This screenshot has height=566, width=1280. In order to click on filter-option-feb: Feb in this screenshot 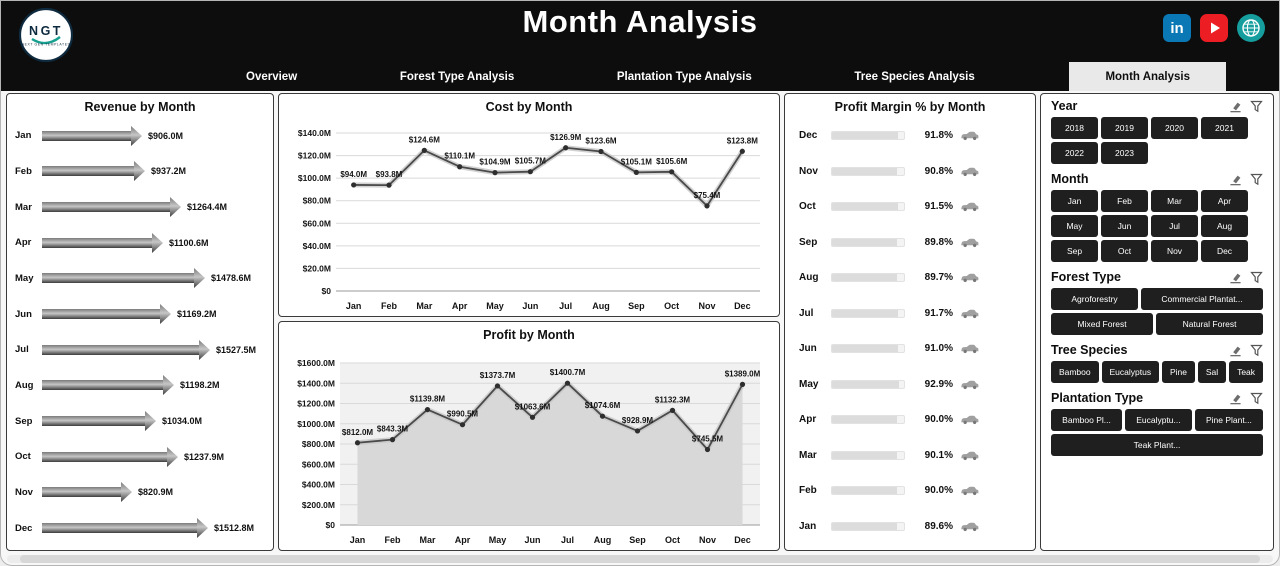, I will do `click(1124, 201)`.